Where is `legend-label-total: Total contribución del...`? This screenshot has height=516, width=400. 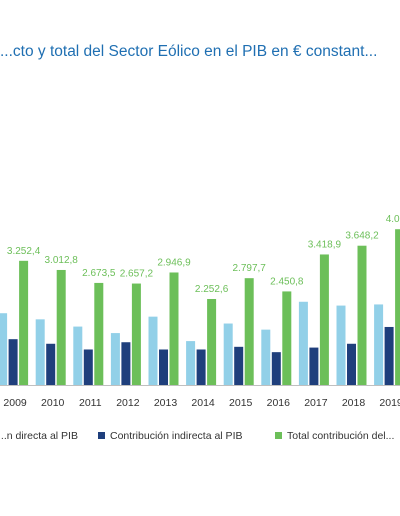
legend-label-total: Total contribución del... is located at coordinates (341, 436).